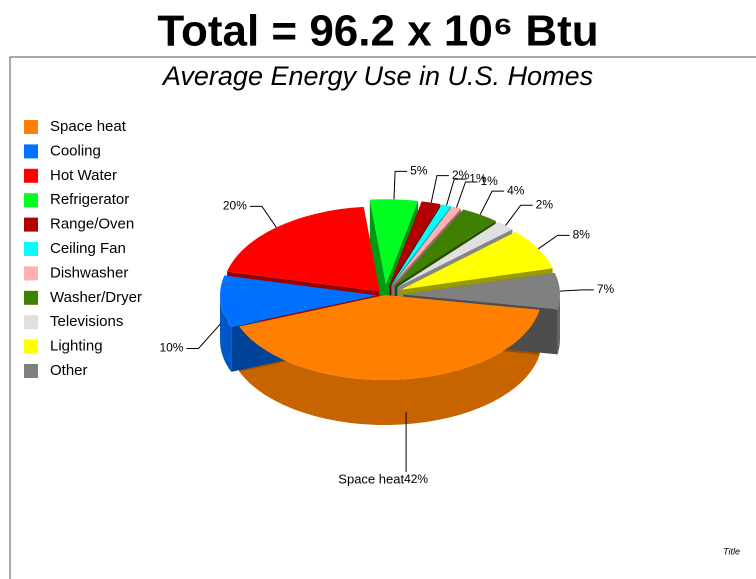  What do you see at coordinates (92, 224) in the screenshot?
I see `legend-label: Range/Oven` at bounding box center [92, 224].